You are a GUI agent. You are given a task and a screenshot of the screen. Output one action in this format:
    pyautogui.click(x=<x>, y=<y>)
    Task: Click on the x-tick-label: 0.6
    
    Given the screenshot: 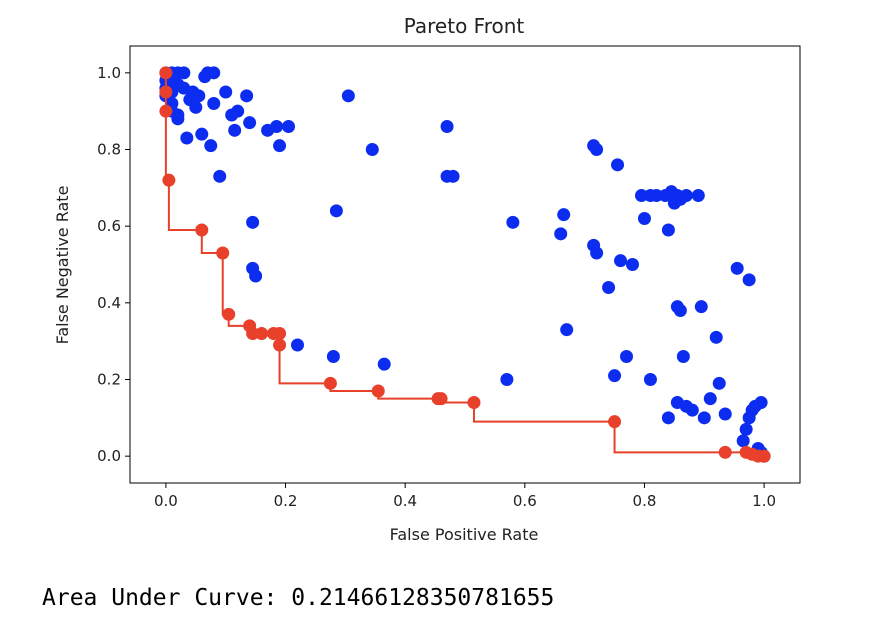 What is the action you would take?
    pyautogui.click(x=525, y=501)
    